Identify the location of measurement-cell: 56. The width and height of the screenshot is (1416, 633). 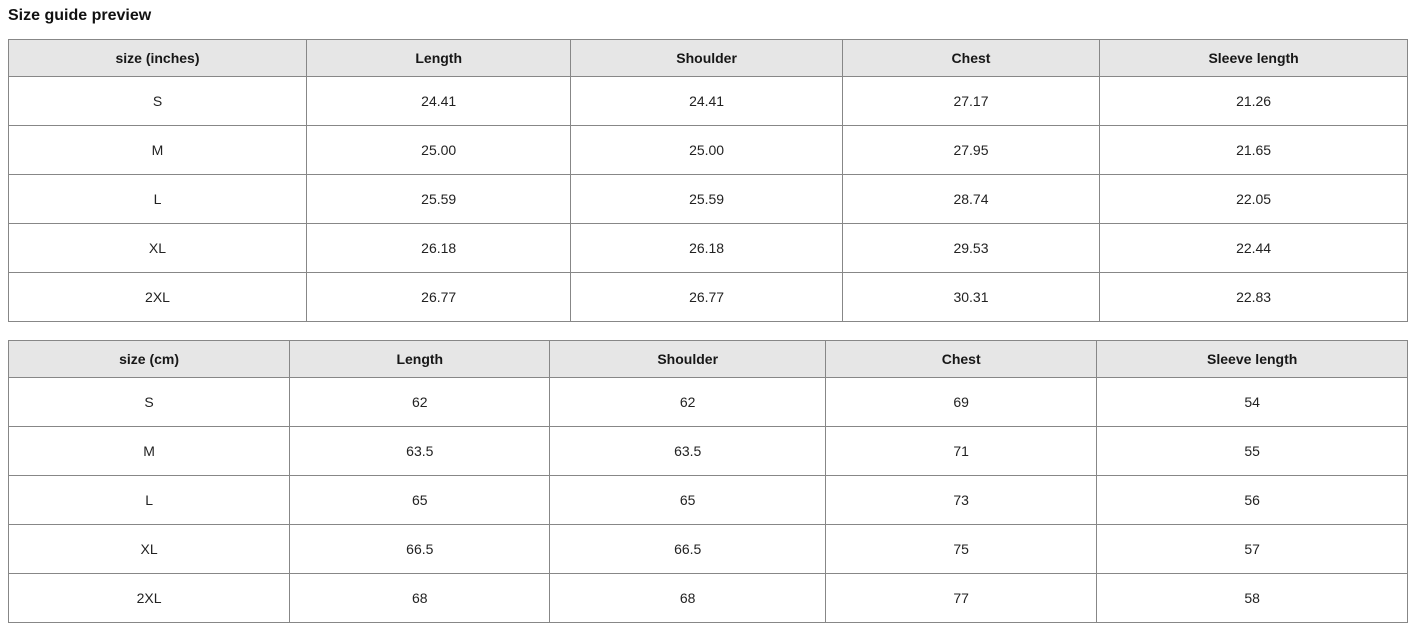
(1252, 500).